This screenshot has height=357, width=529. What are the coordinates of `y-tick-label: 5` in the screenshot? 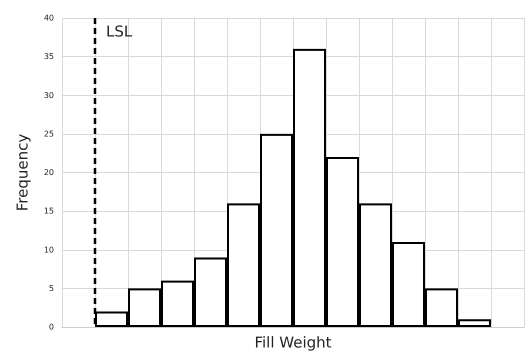 It's located at (51, 288).